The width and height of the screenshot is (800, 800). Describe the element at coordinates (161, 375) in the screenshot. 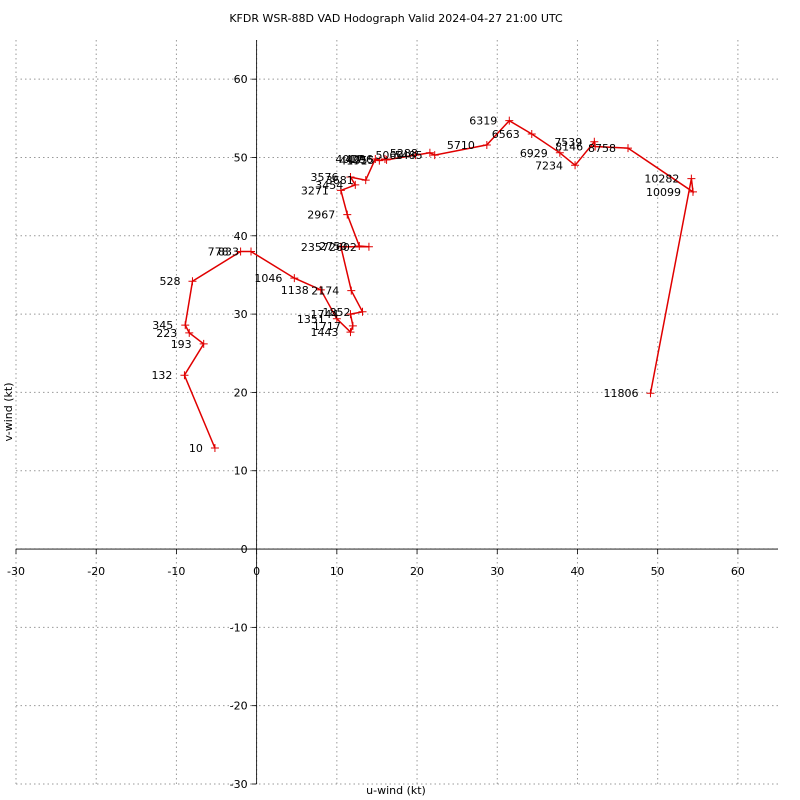

I see `height-label: 132` at that location.